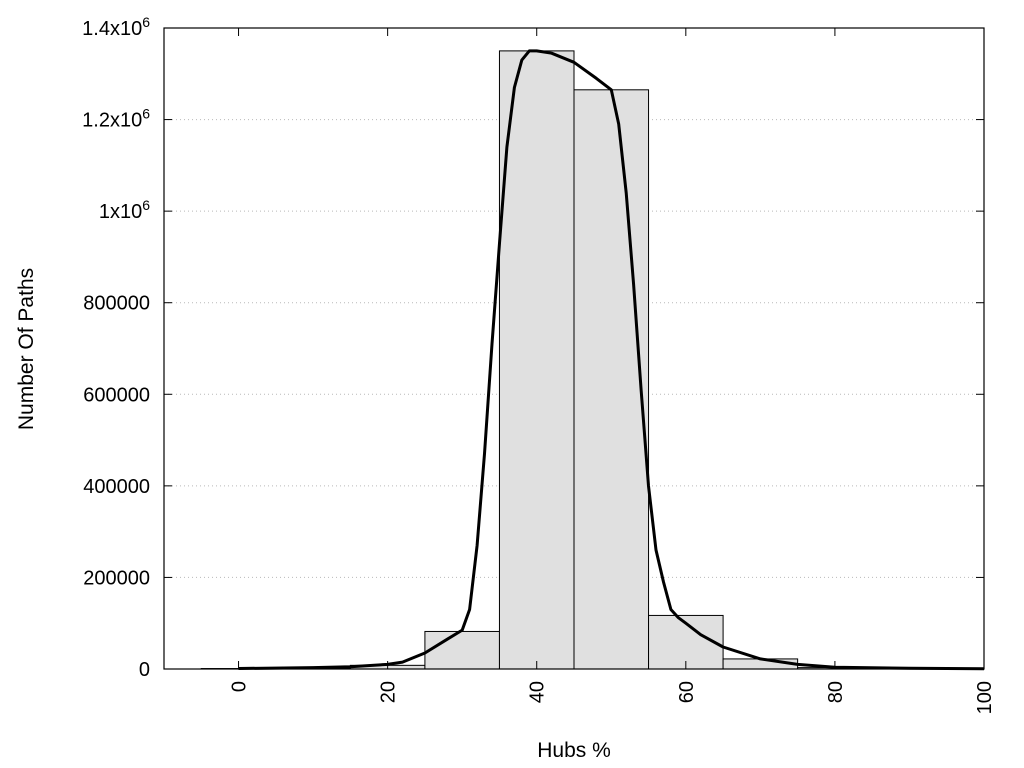 This screenshot has height=768, width=1024. I want to click on x-tick-label: 100, so click(985, 697).